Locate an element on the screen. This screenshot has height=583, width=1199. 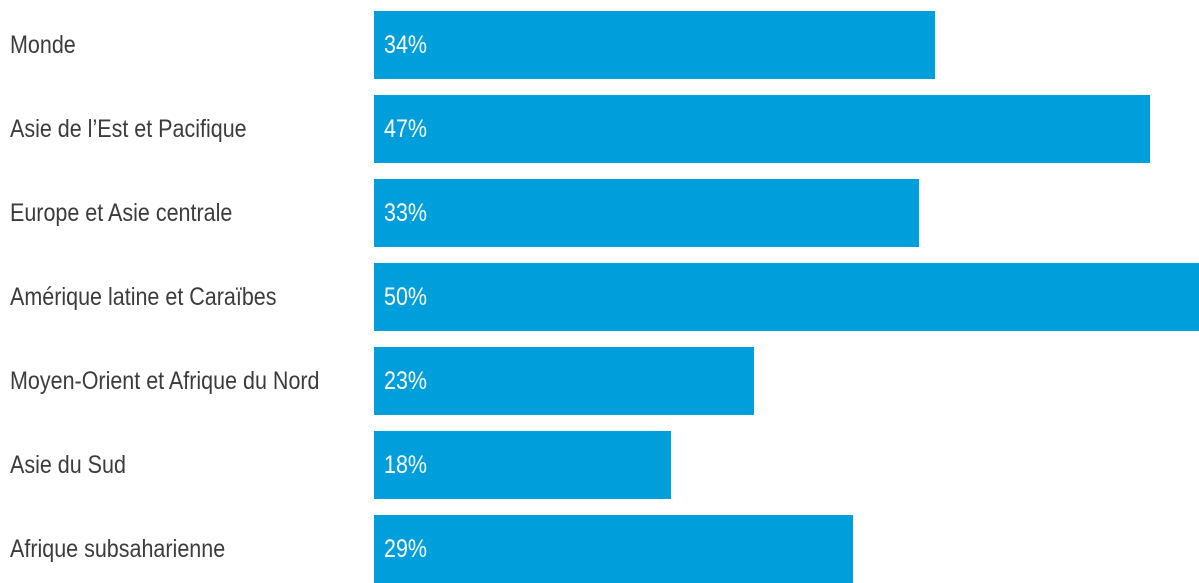
bar-value-label: 47% is located at coordinates (406, 129).